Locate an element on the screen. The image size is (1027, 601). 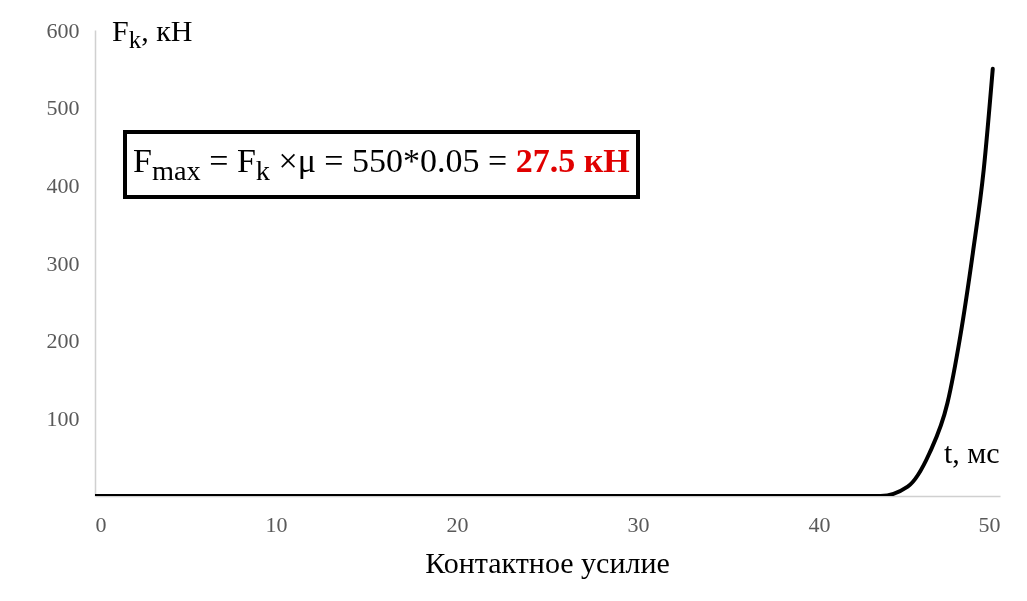
x-axis-title: t, мс is located at coordinates (972, 453).